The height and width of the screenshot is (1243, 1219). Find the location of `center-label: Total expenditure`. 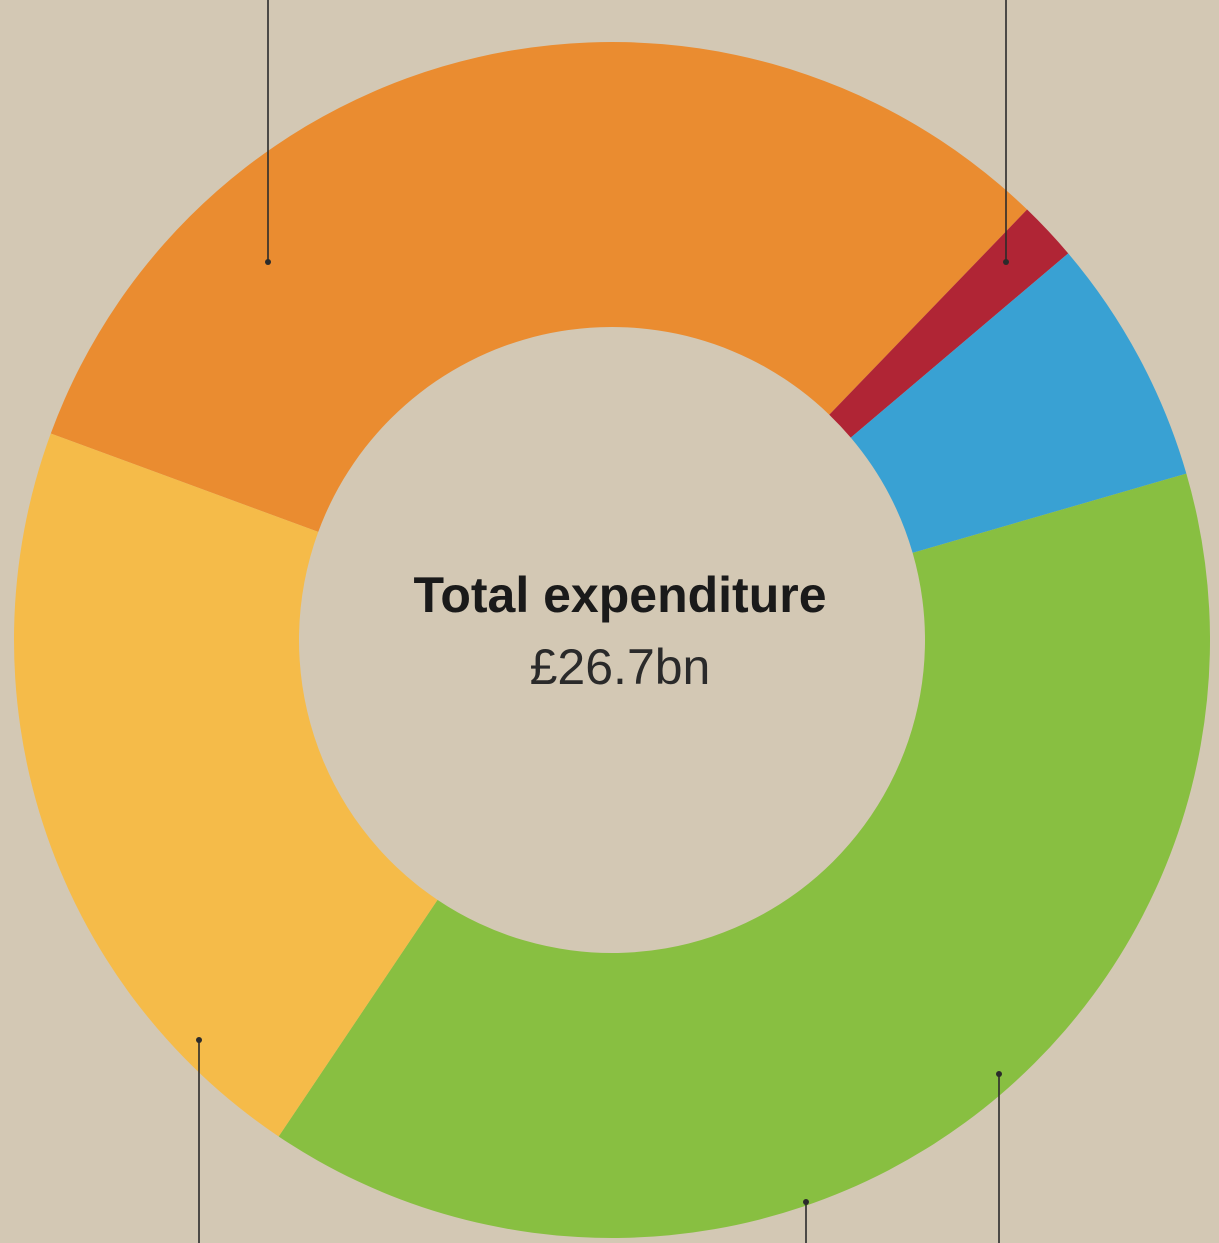

center-label: Total expenditure is located at coordinates (619, 595).